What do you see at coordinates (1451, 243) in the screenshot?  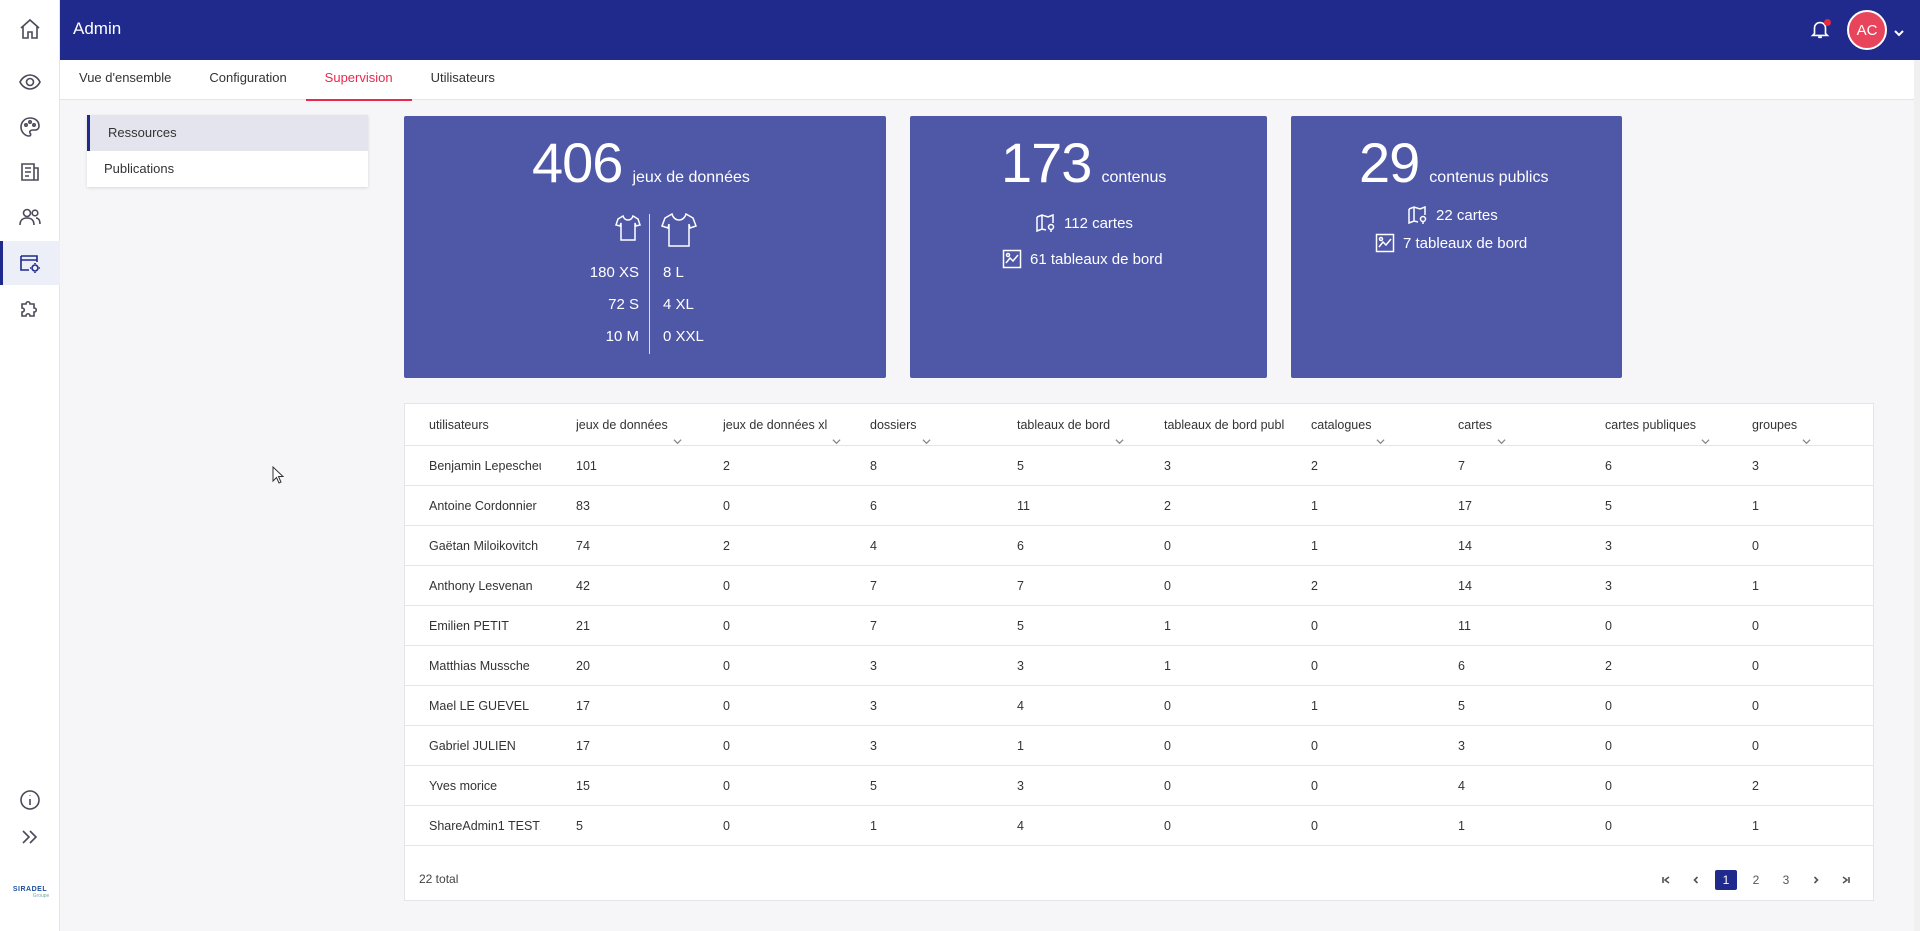 I see `public-dashboards-row: 7 tableaux de bord` at bounding box center [1451, 243].